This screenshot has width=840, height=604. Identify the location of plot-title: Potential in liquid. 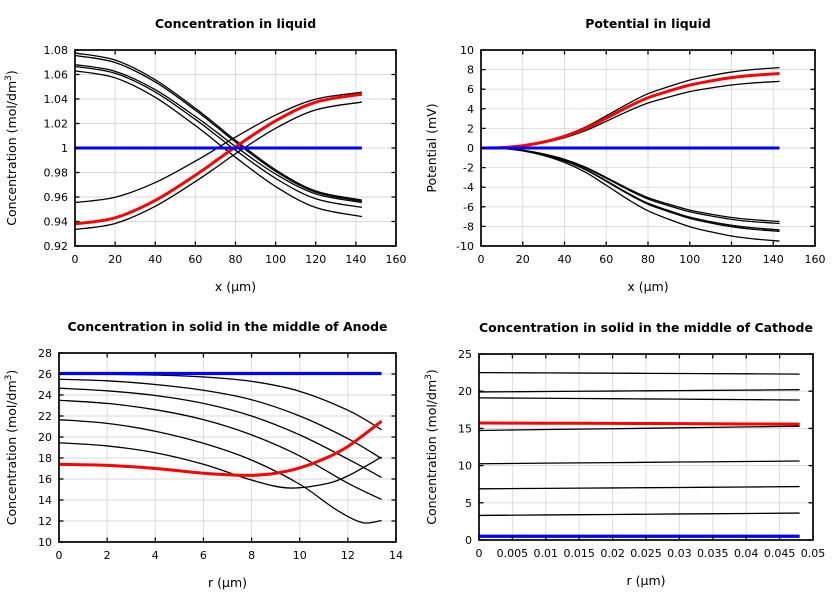
(648, 23).